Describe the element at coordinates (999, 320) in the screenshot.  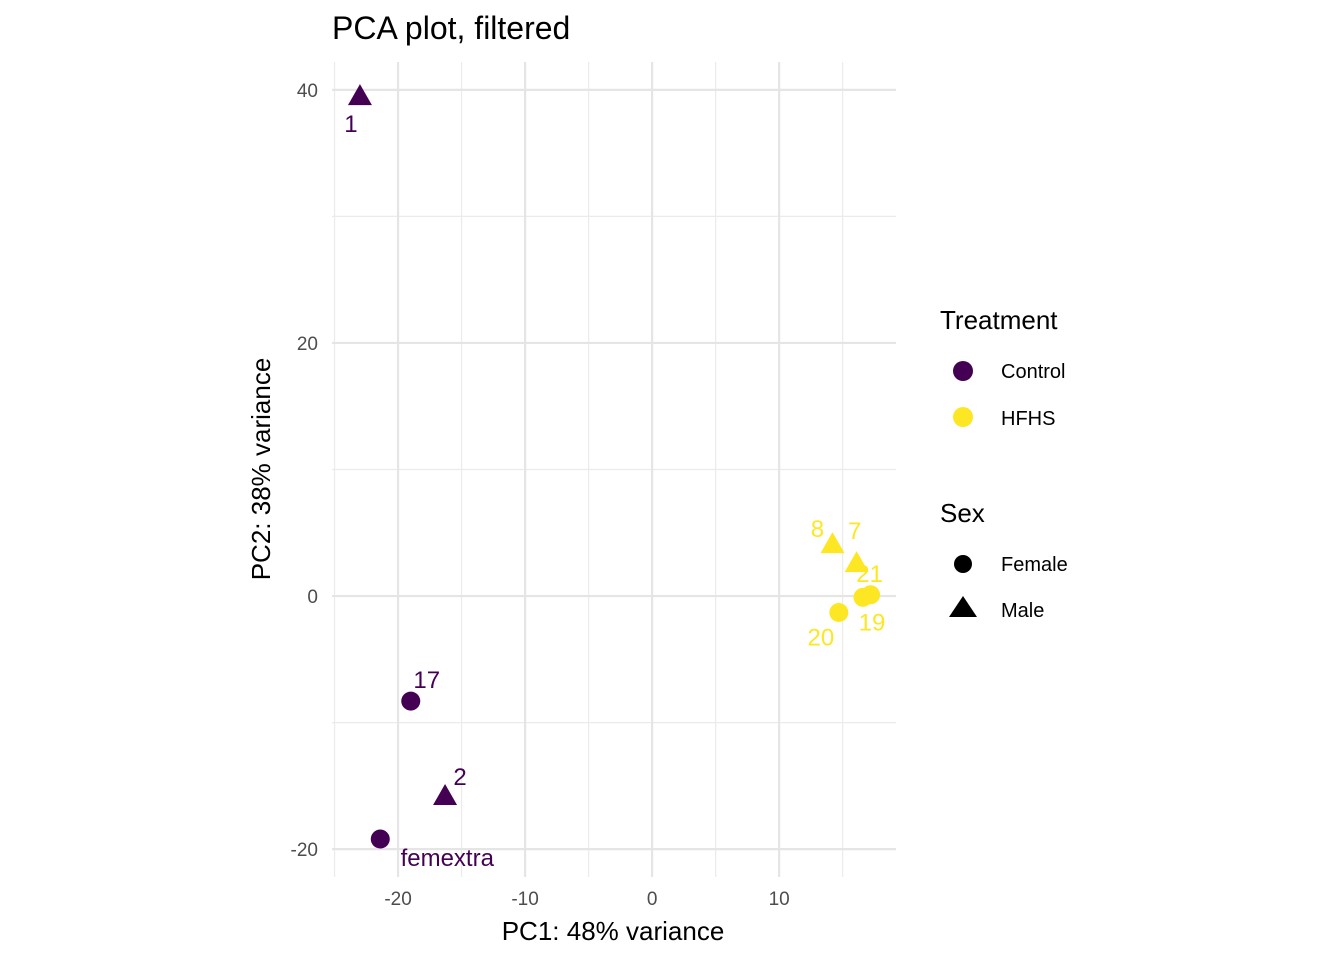
I see `legend-title-treatment: Treatment` at that location.